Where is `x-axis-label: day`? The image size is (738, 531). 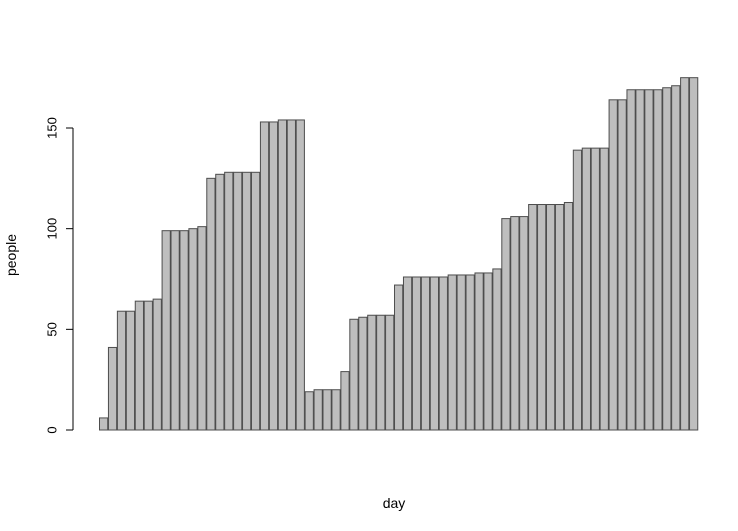
x-axis-label: day is located at coordinates (394, 503).